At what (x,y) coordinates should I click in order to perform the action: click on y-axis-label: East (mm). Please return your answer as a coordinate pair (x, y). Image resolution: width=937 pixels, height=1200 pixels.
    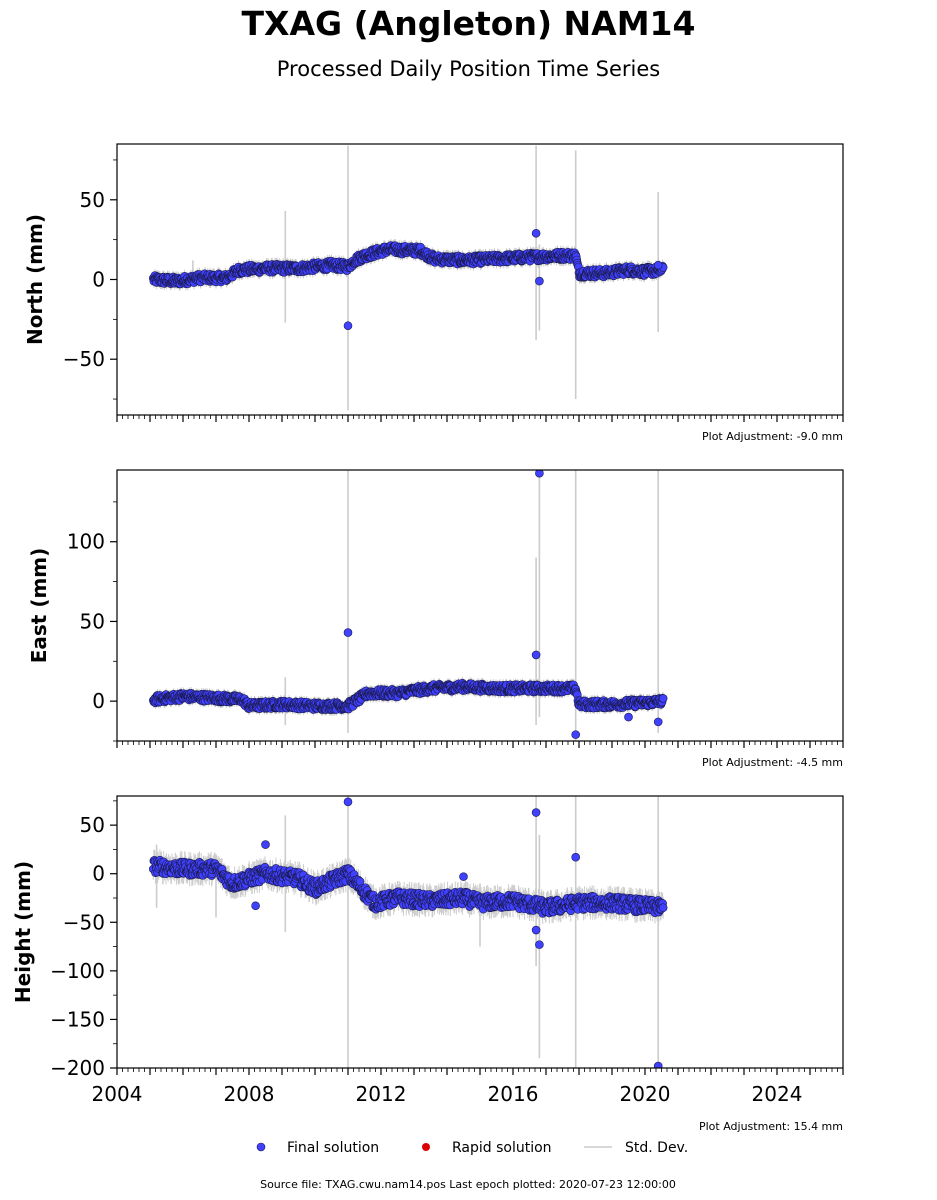
    Looking at the image, I should click on (39, 606).